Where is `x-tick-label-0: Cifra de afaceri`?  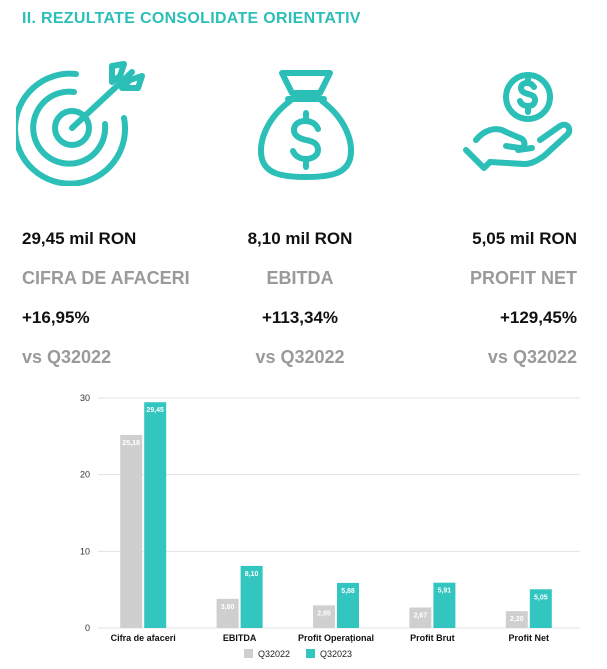 x-tick-label-0: Cifra de afaceri is located at coordinates (143, 638).